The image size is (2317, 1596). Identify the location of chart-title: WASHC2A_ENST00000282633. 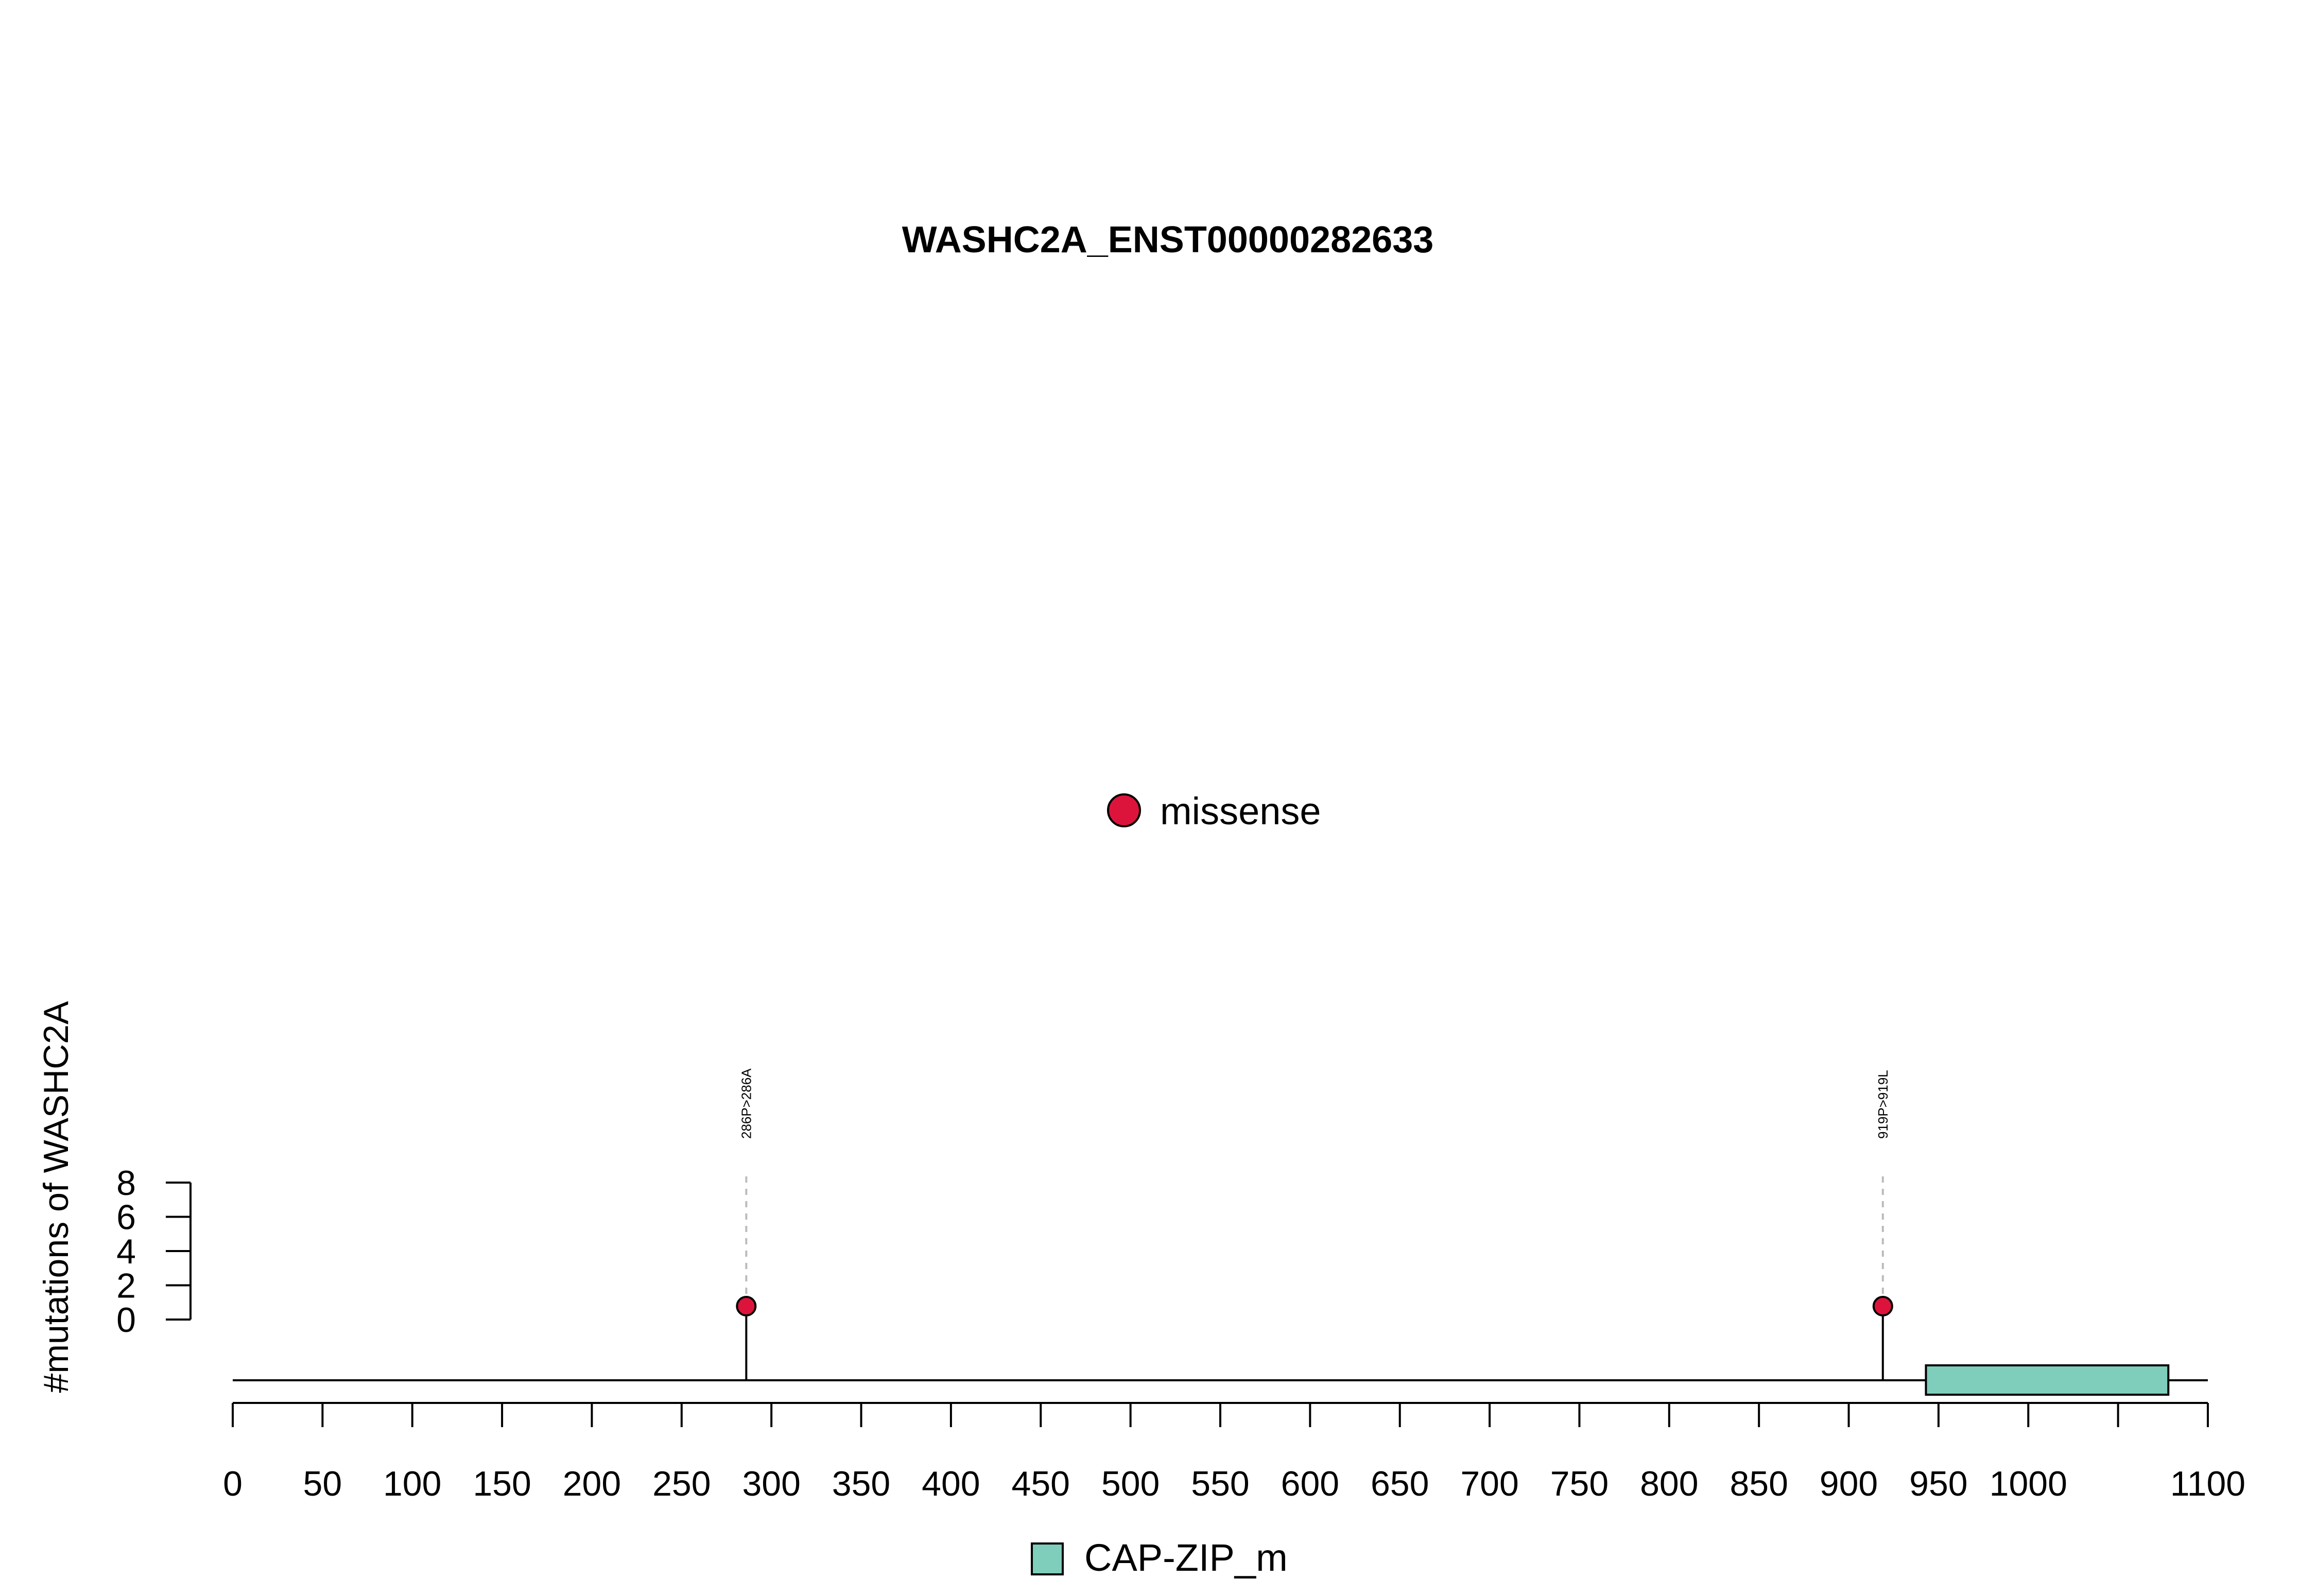
(1168, 240).